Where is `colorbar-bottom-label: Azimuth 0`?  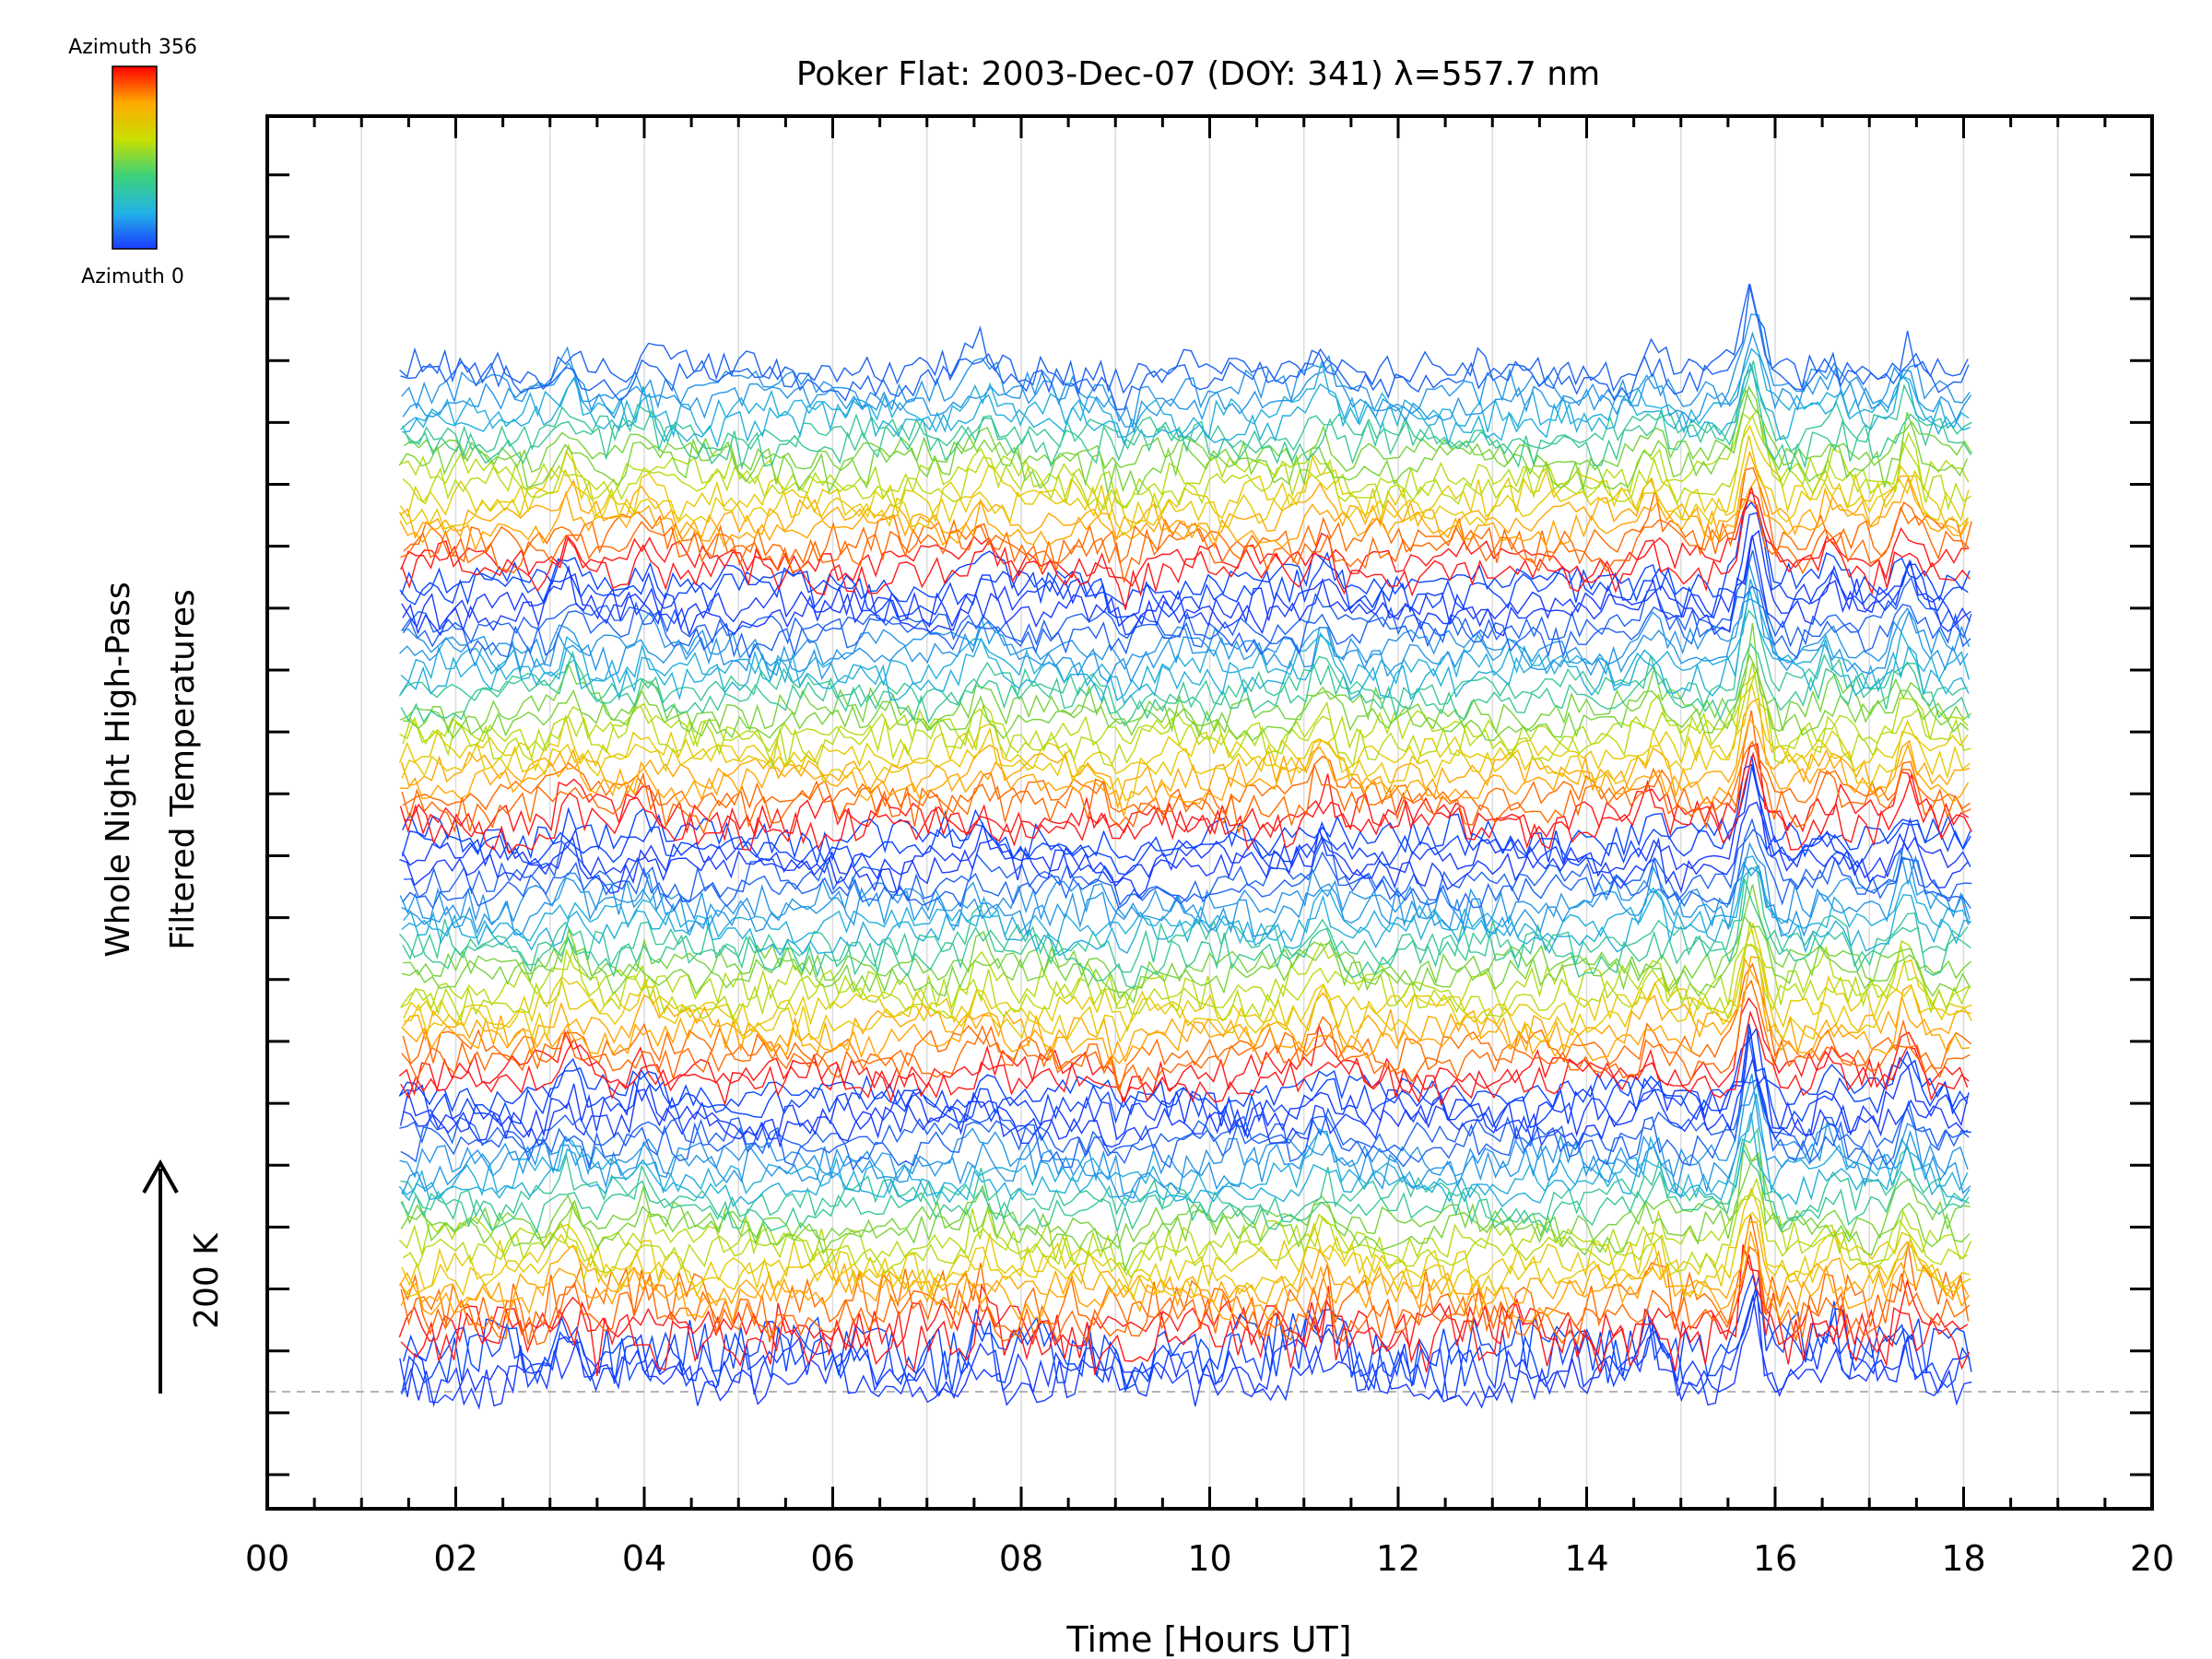 colorbar-bottom-label: Azimuth 0 is located at coordinates (132, 276).